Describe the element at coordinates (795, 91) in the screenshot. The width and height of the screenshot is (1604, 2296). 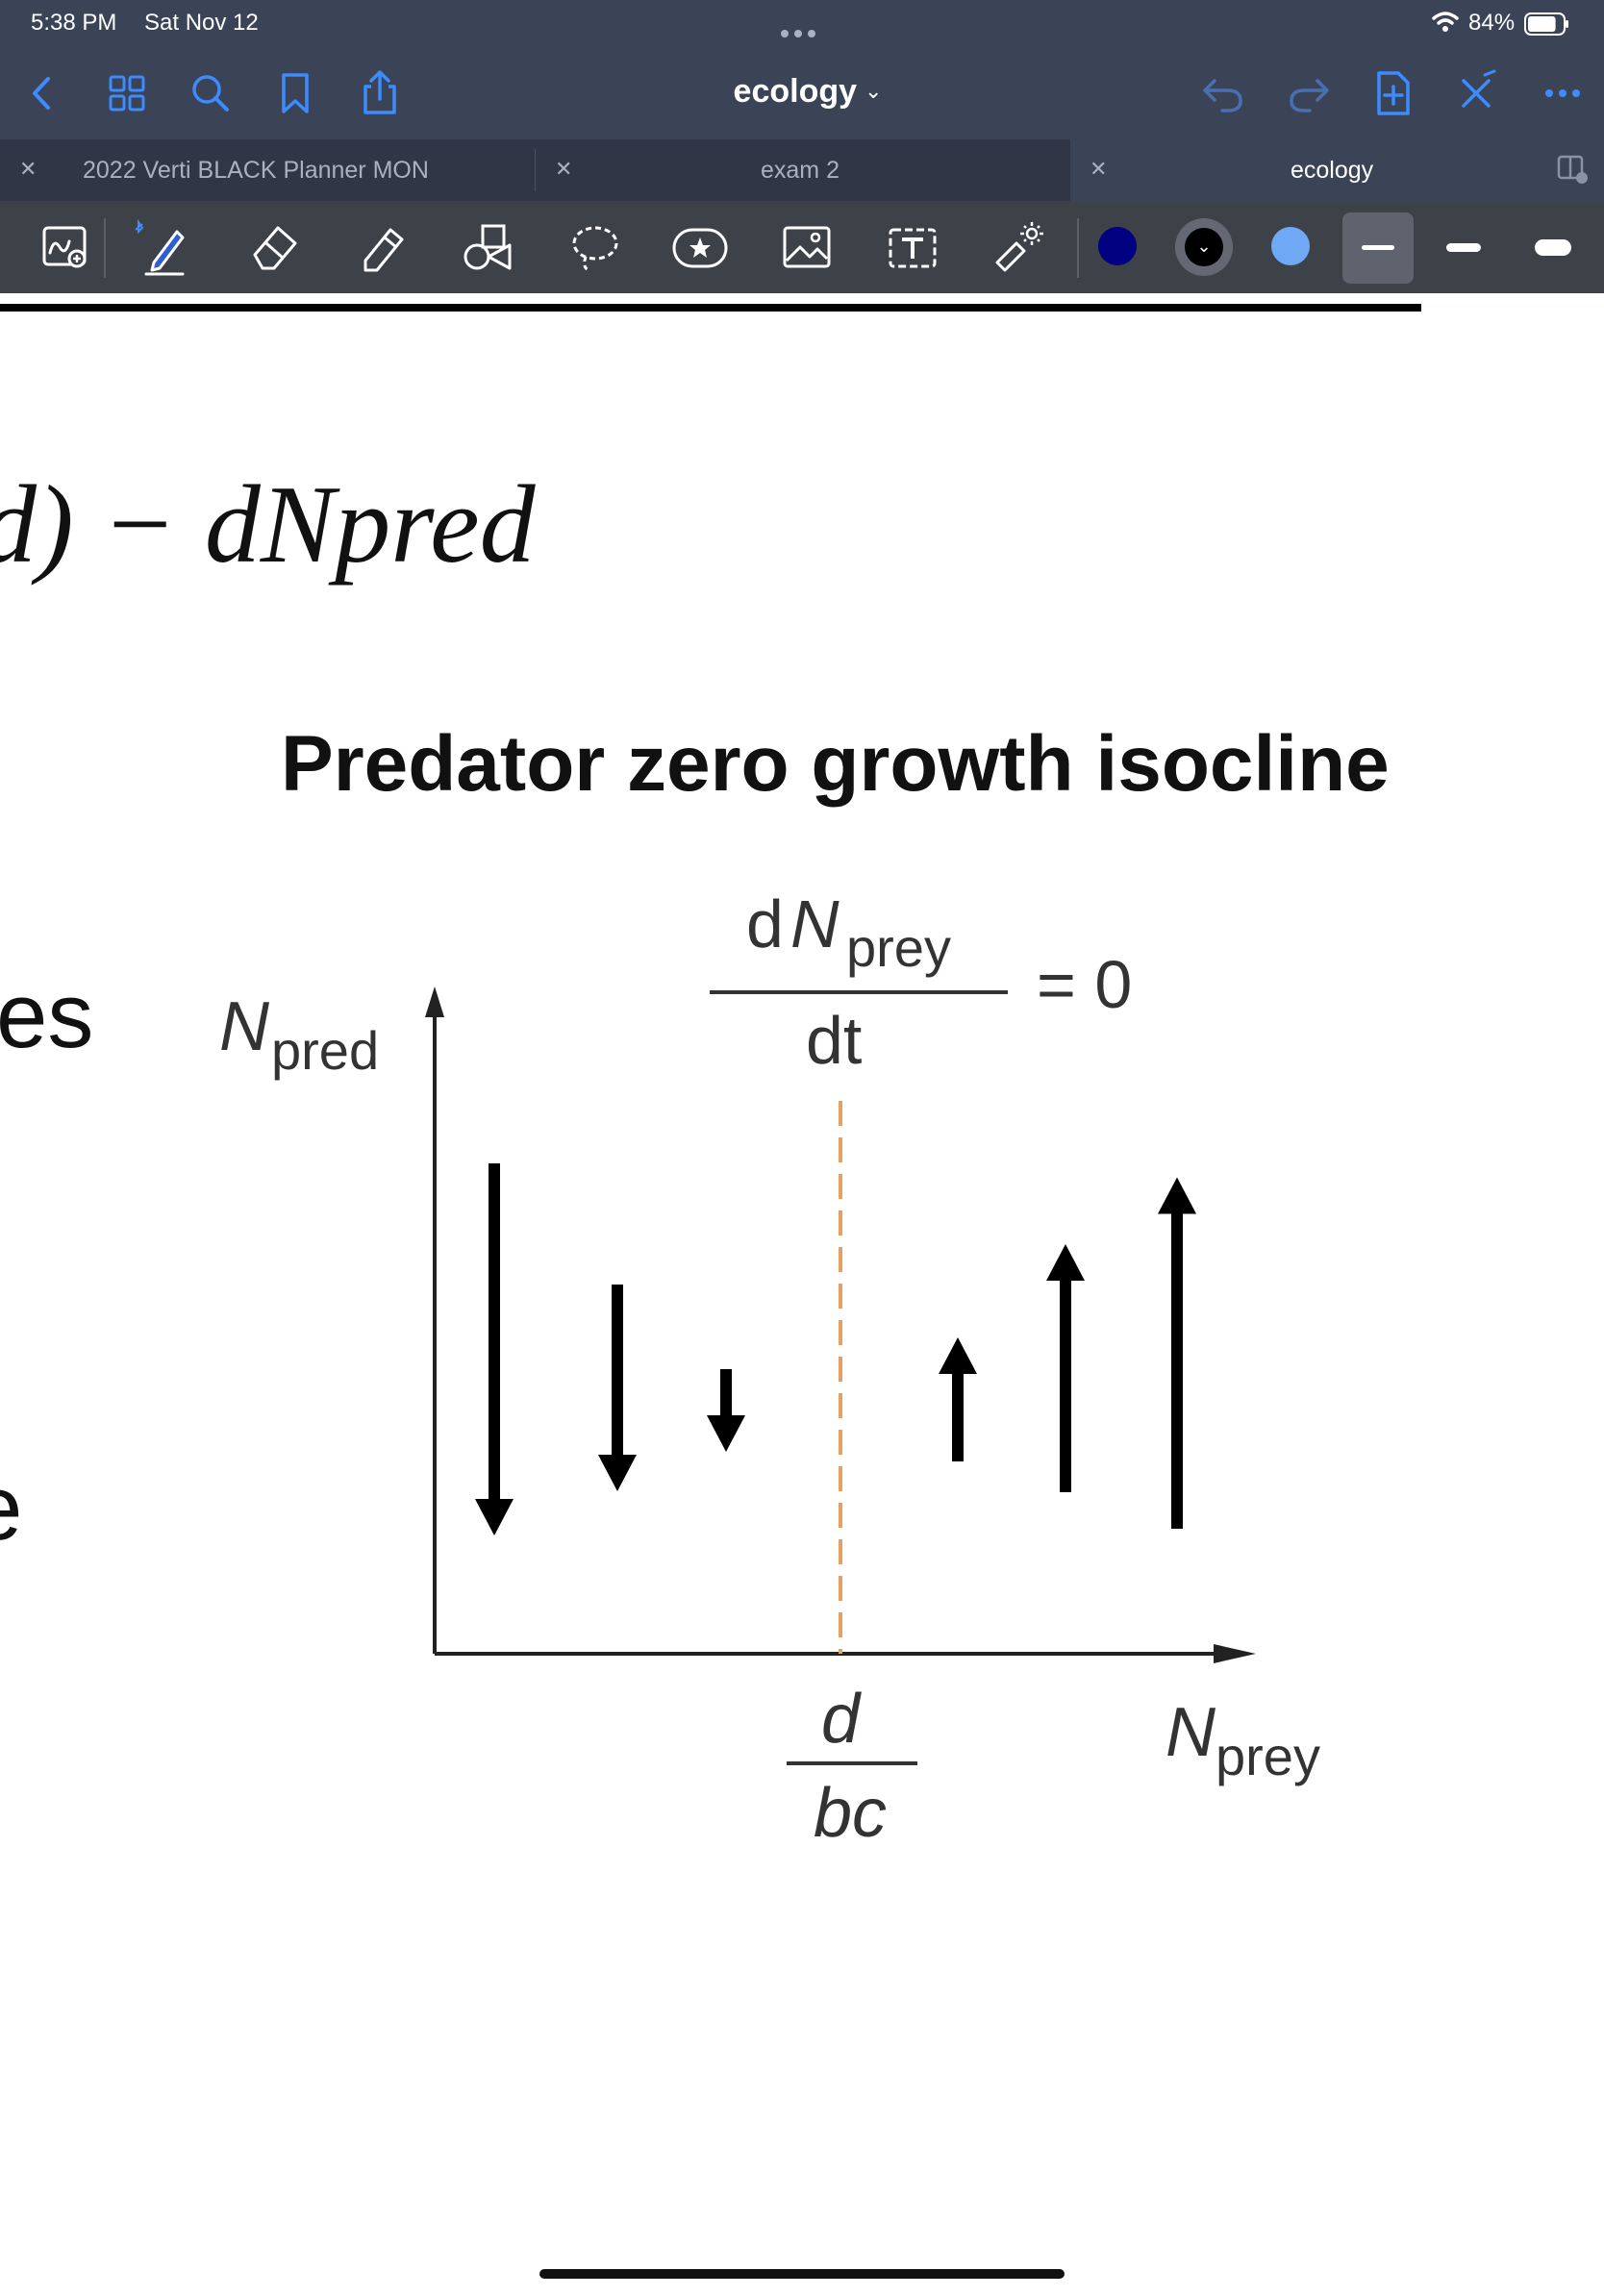
I see `document-title: ecology` at that location.